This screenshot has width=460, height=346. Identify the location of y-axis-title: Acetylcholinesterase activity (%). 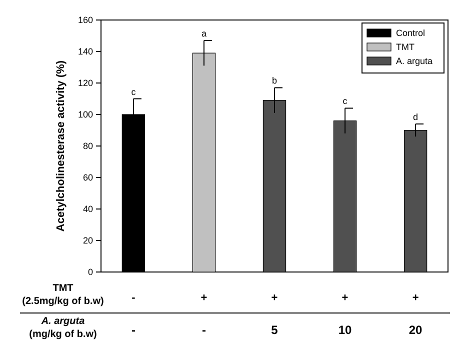
(61, 146).